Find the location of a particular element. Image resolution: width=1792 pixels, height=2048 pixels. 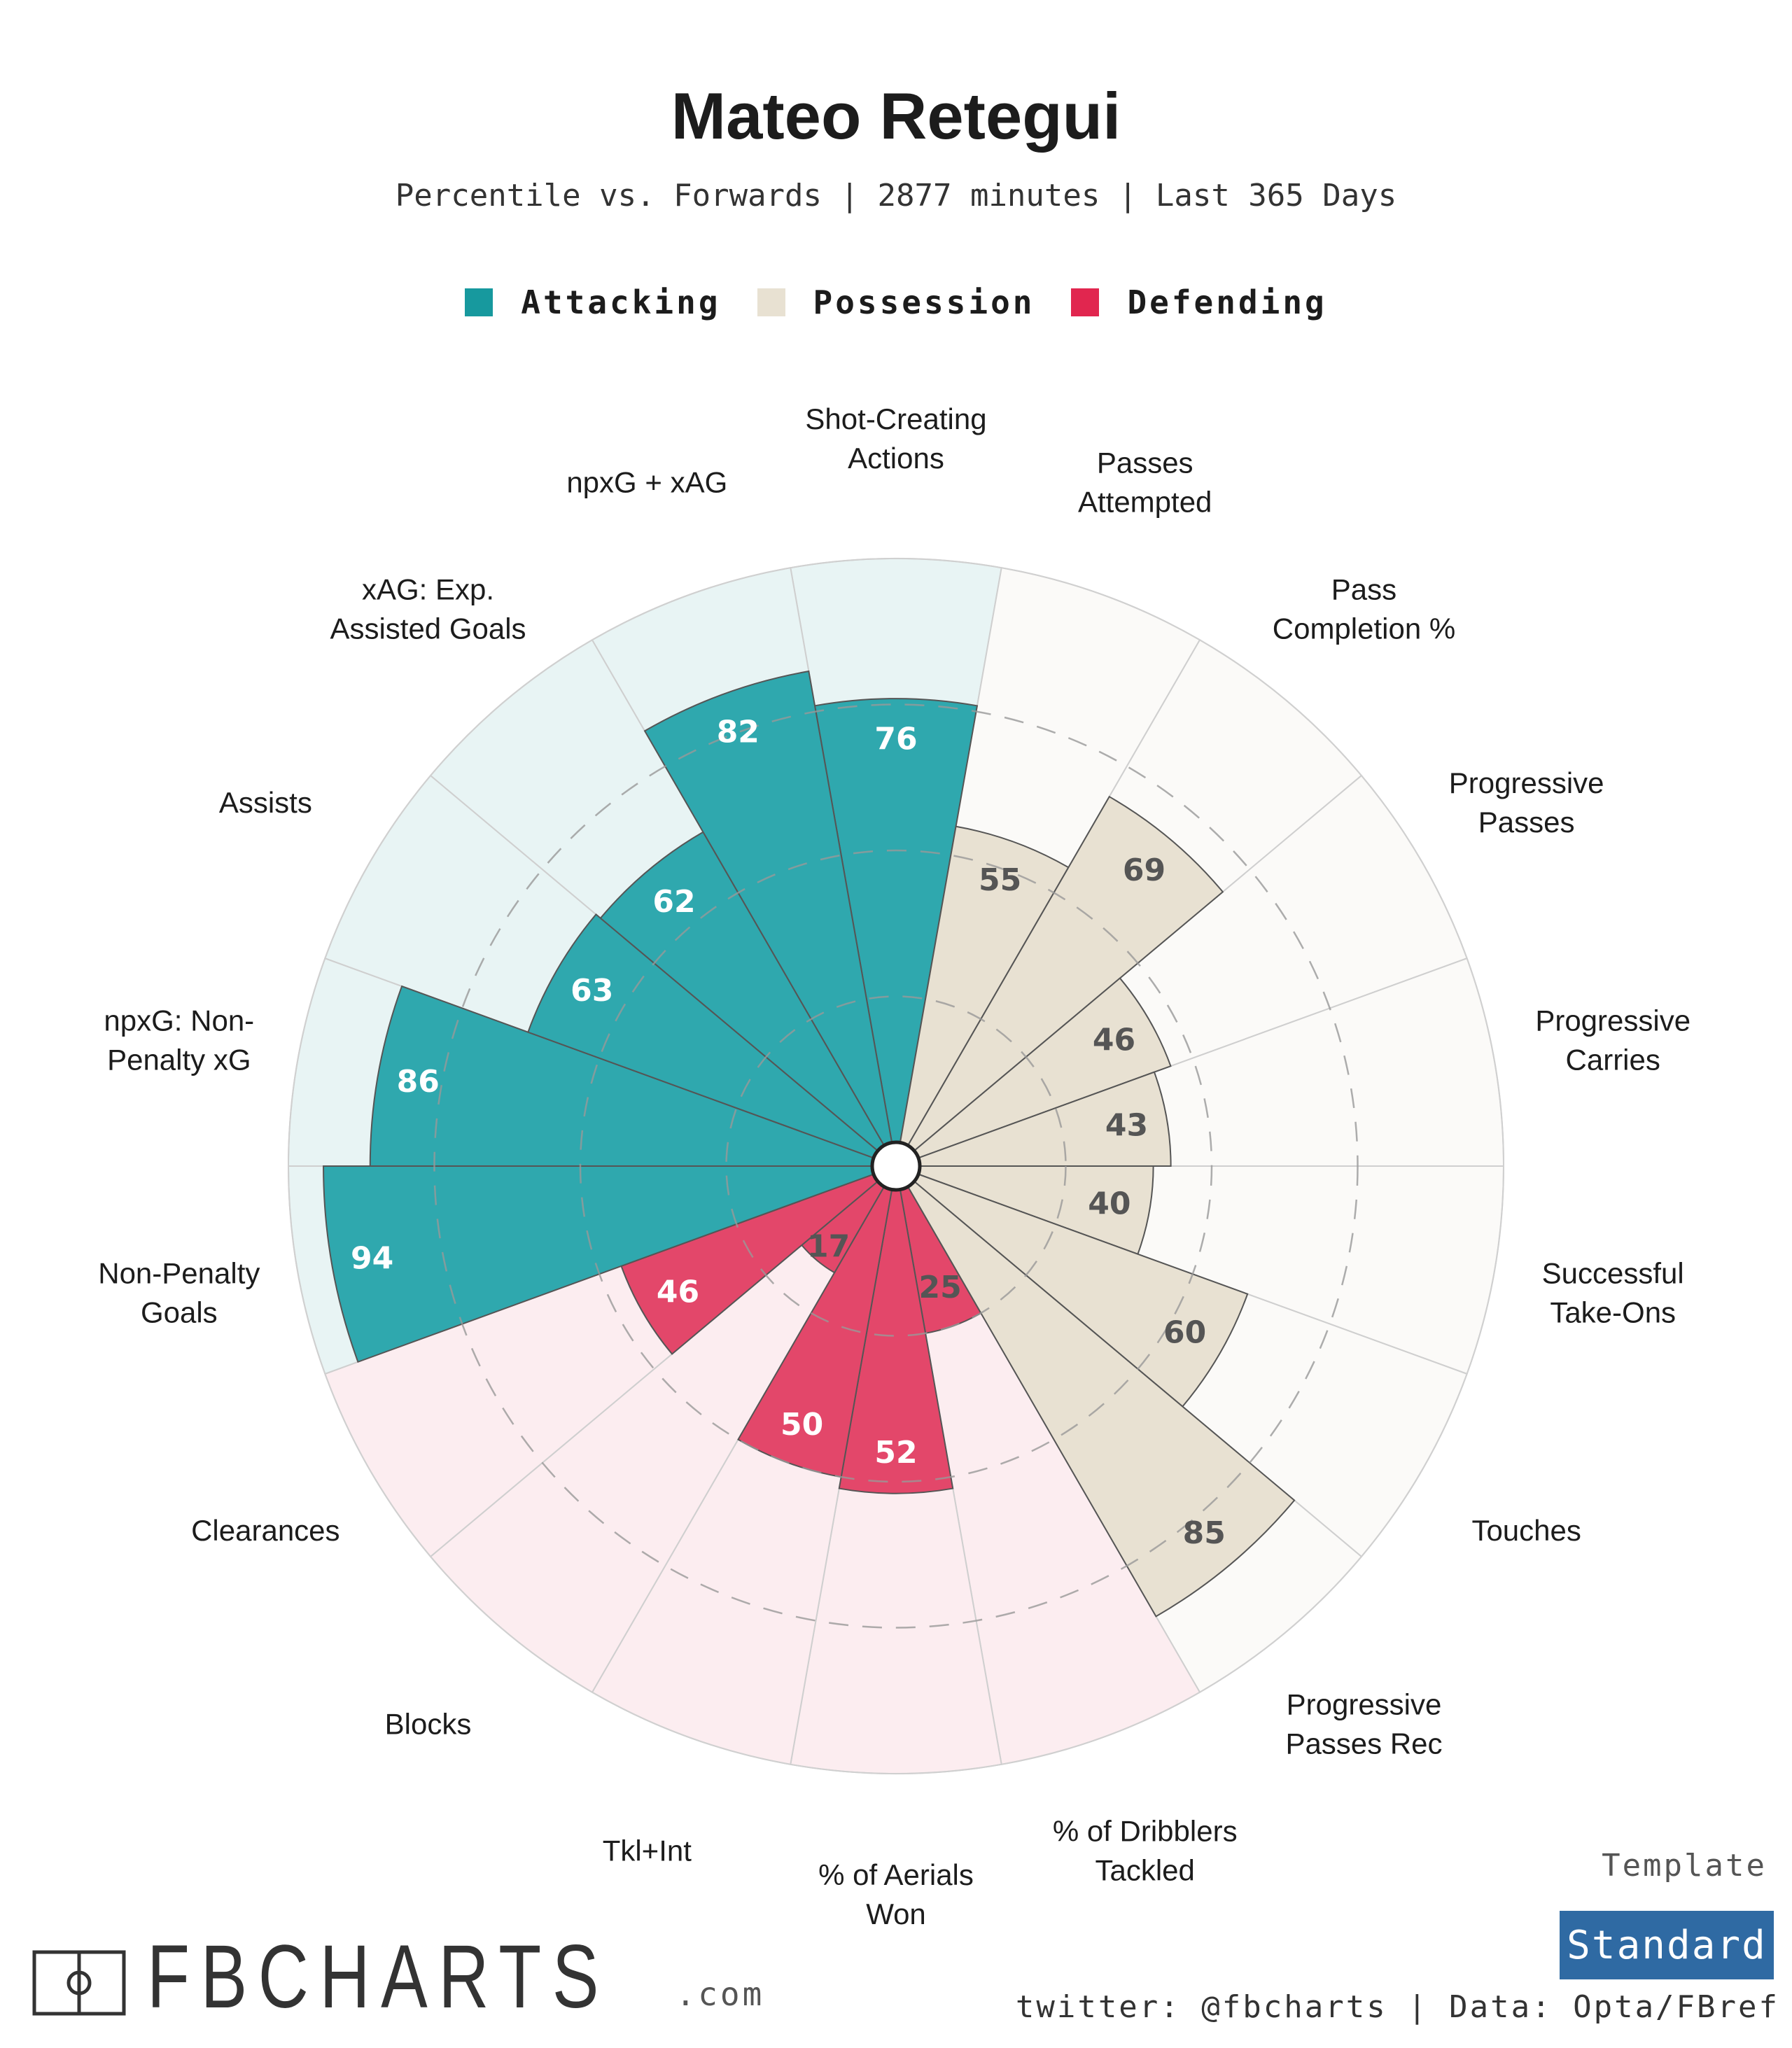

category-label: Blocks is located at coordinates (428, 1724).